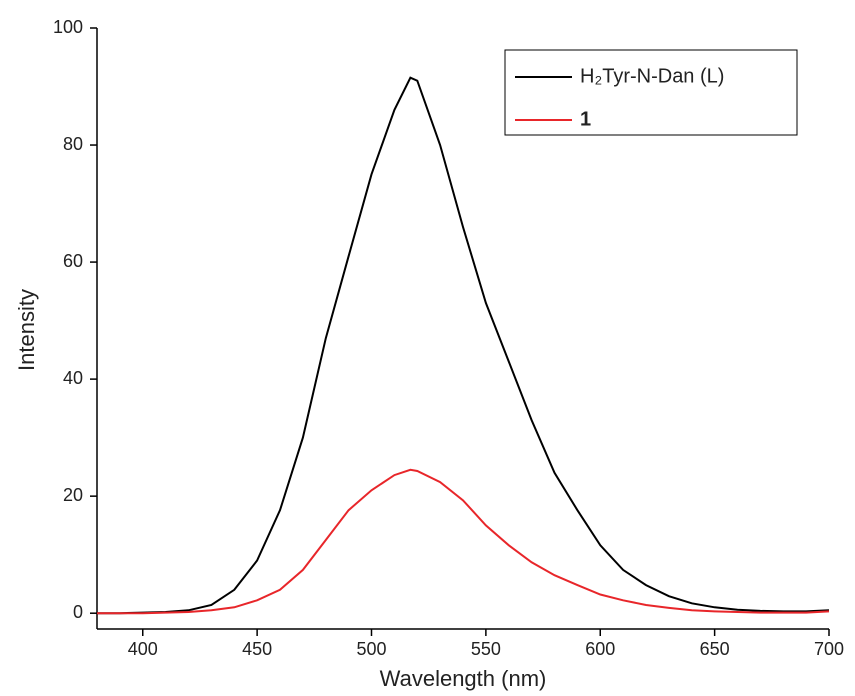 The width and height of the screenshot is (855, 696). I want to click on x-tick-label: 500, so click(371, 649).